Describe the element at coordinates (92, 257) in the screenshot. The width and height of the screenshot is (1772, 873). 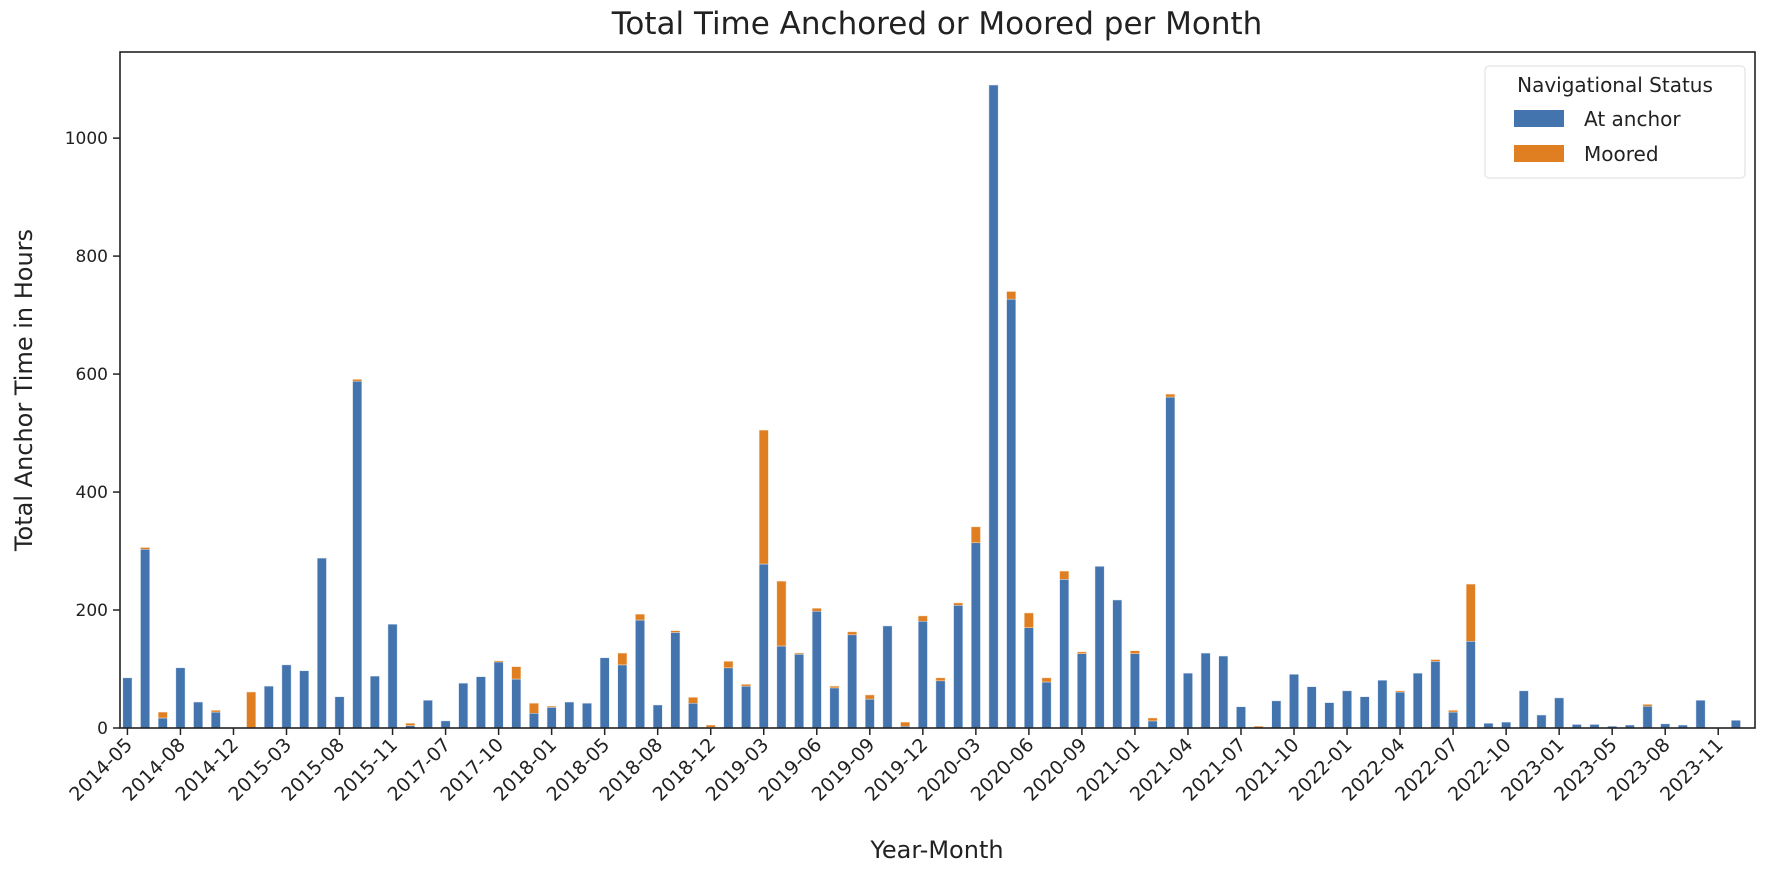
I see `y-tick-label: 800` at that location.